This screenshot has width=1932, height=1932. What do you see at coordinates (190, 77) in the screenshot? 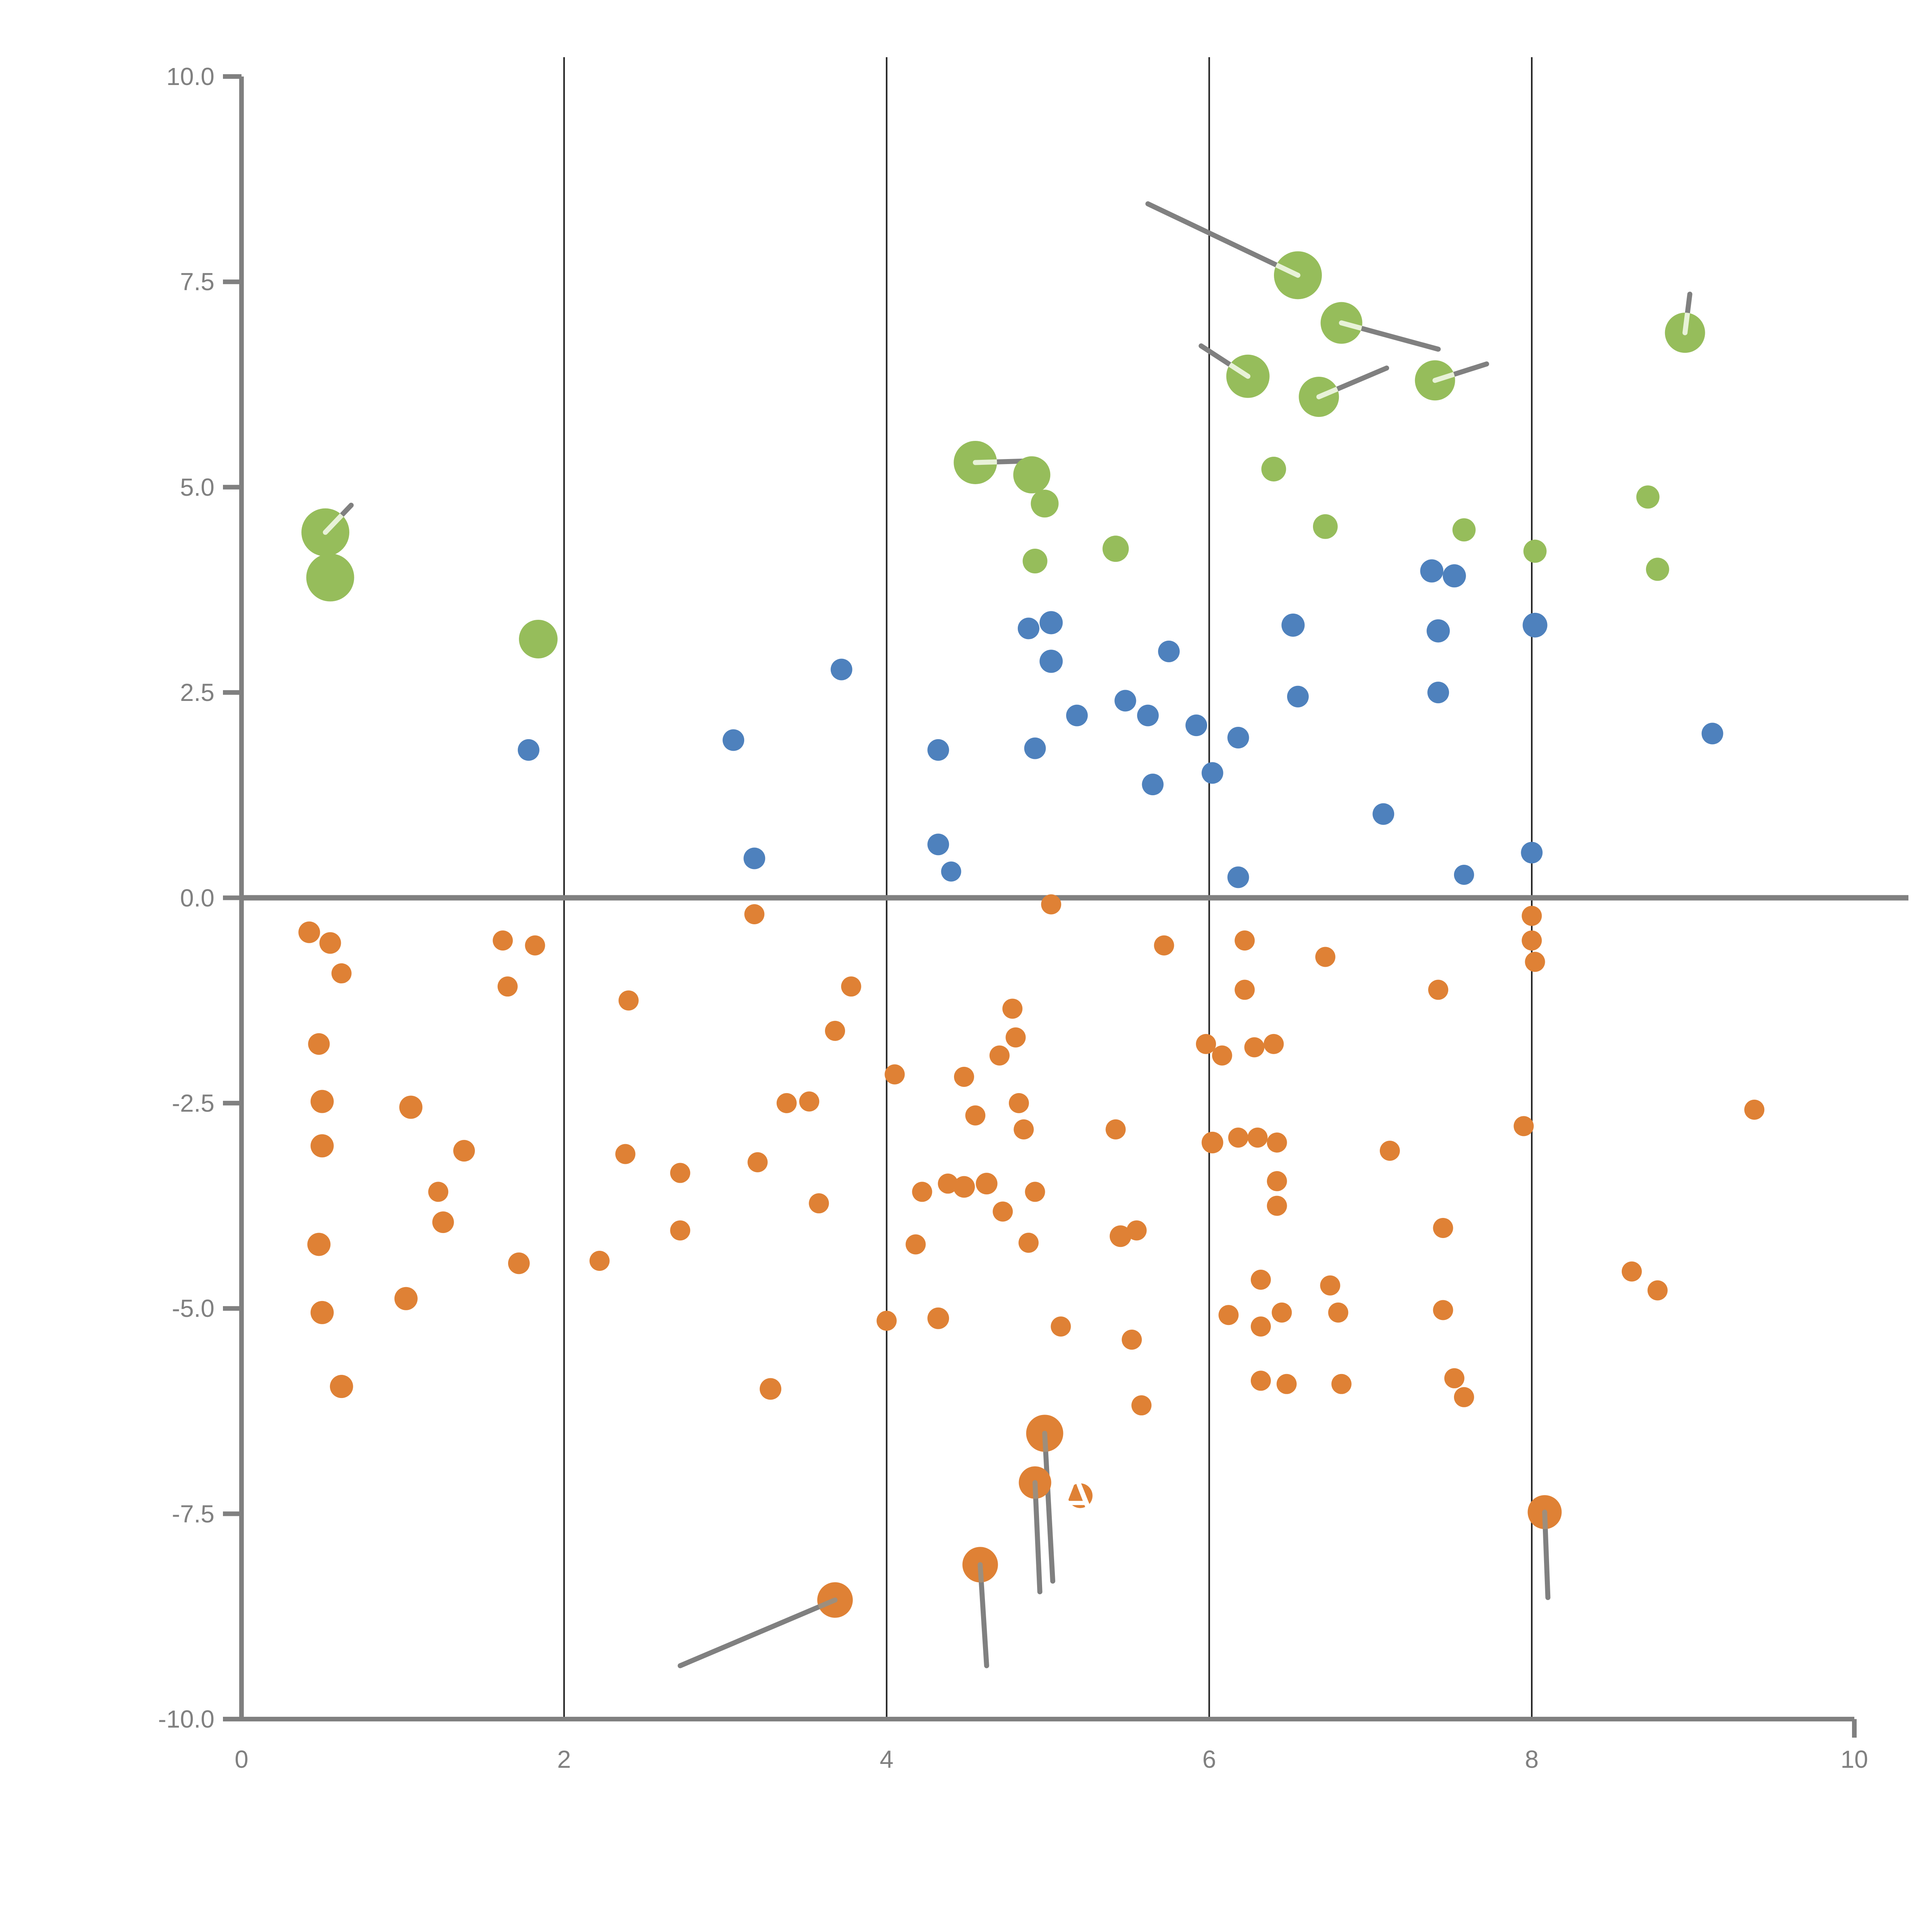
I see `y-tick-label: 10.0` at bounding box center [190, 77].